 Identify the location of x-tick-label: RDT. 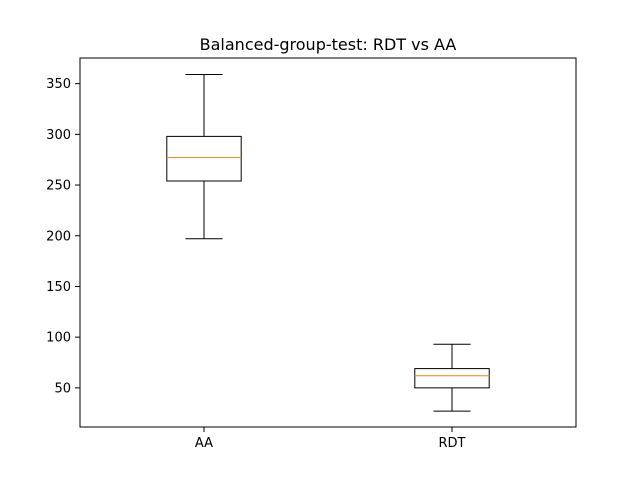
(452, 443).